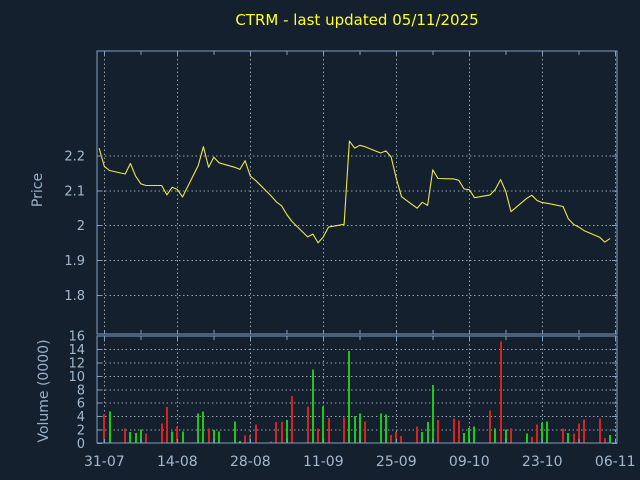 The image size is (640, 480). What do you see at coordinates (81, 417) in the screenshot?
I see `svg-text: 4` at bounding box center [81, 417].